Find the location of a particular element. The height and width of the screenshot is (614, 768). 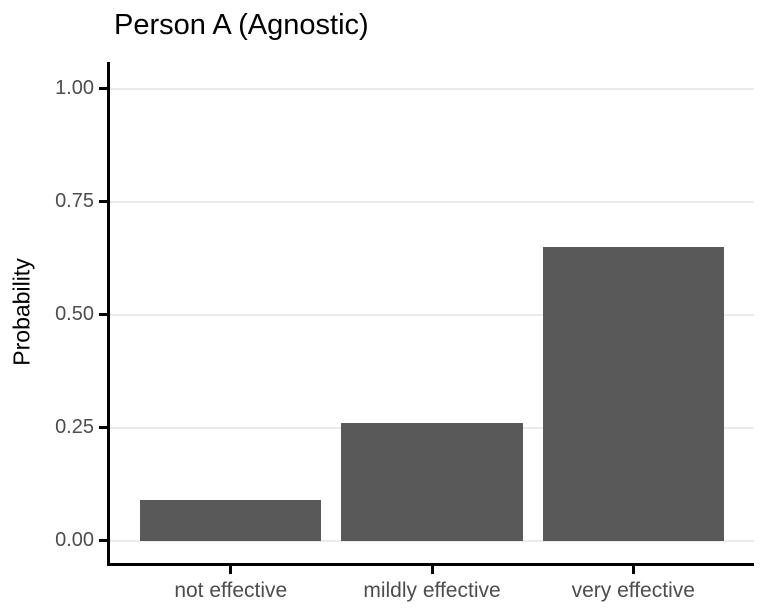

y-axis-tick-label: 0.25 is located at coordinates (74, 426).